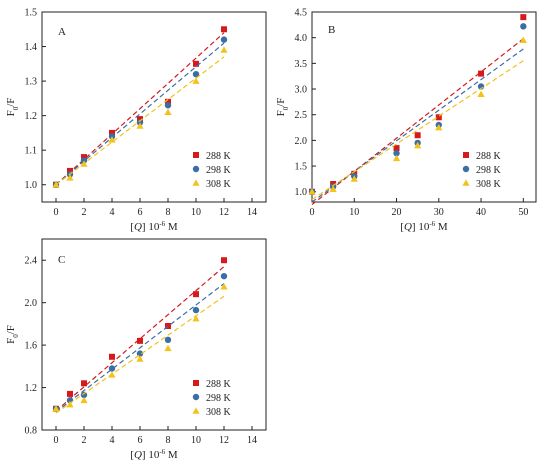 This screenshot has width=550, height=469. Describe the element at coordinates (31, 47) in the screenshot. I see `y-tick-label: 1.4` at that location.